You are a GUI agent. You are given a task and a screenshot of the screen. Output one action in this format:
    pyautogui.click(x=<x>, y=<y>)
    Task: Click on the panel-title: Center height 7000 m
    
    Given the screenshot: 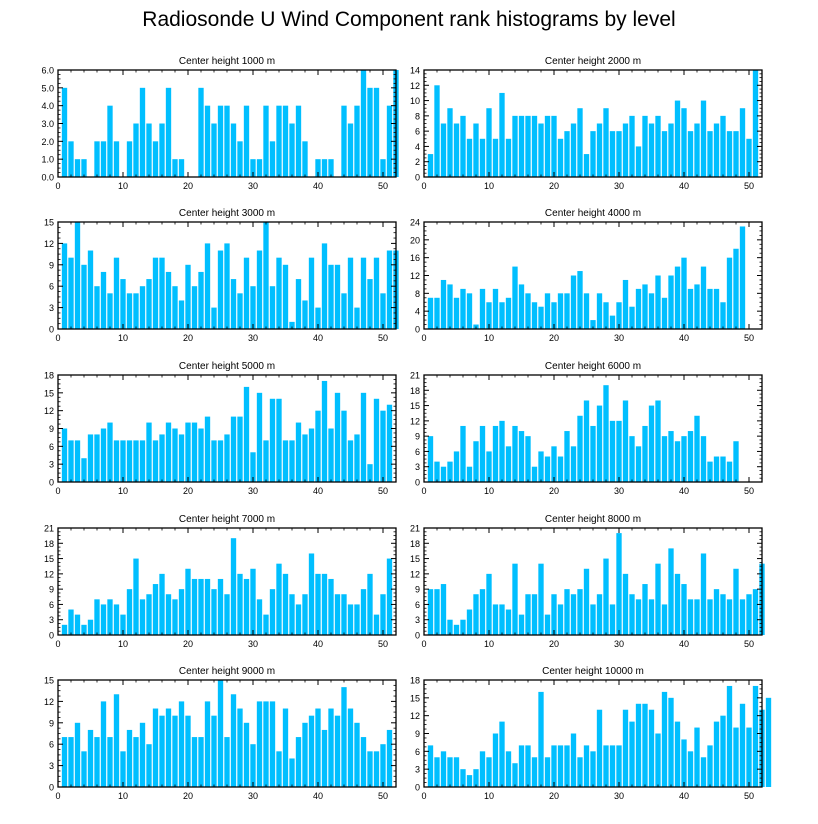 What is the action you would take?
    pyautogui.click(x=227, y=519)
    